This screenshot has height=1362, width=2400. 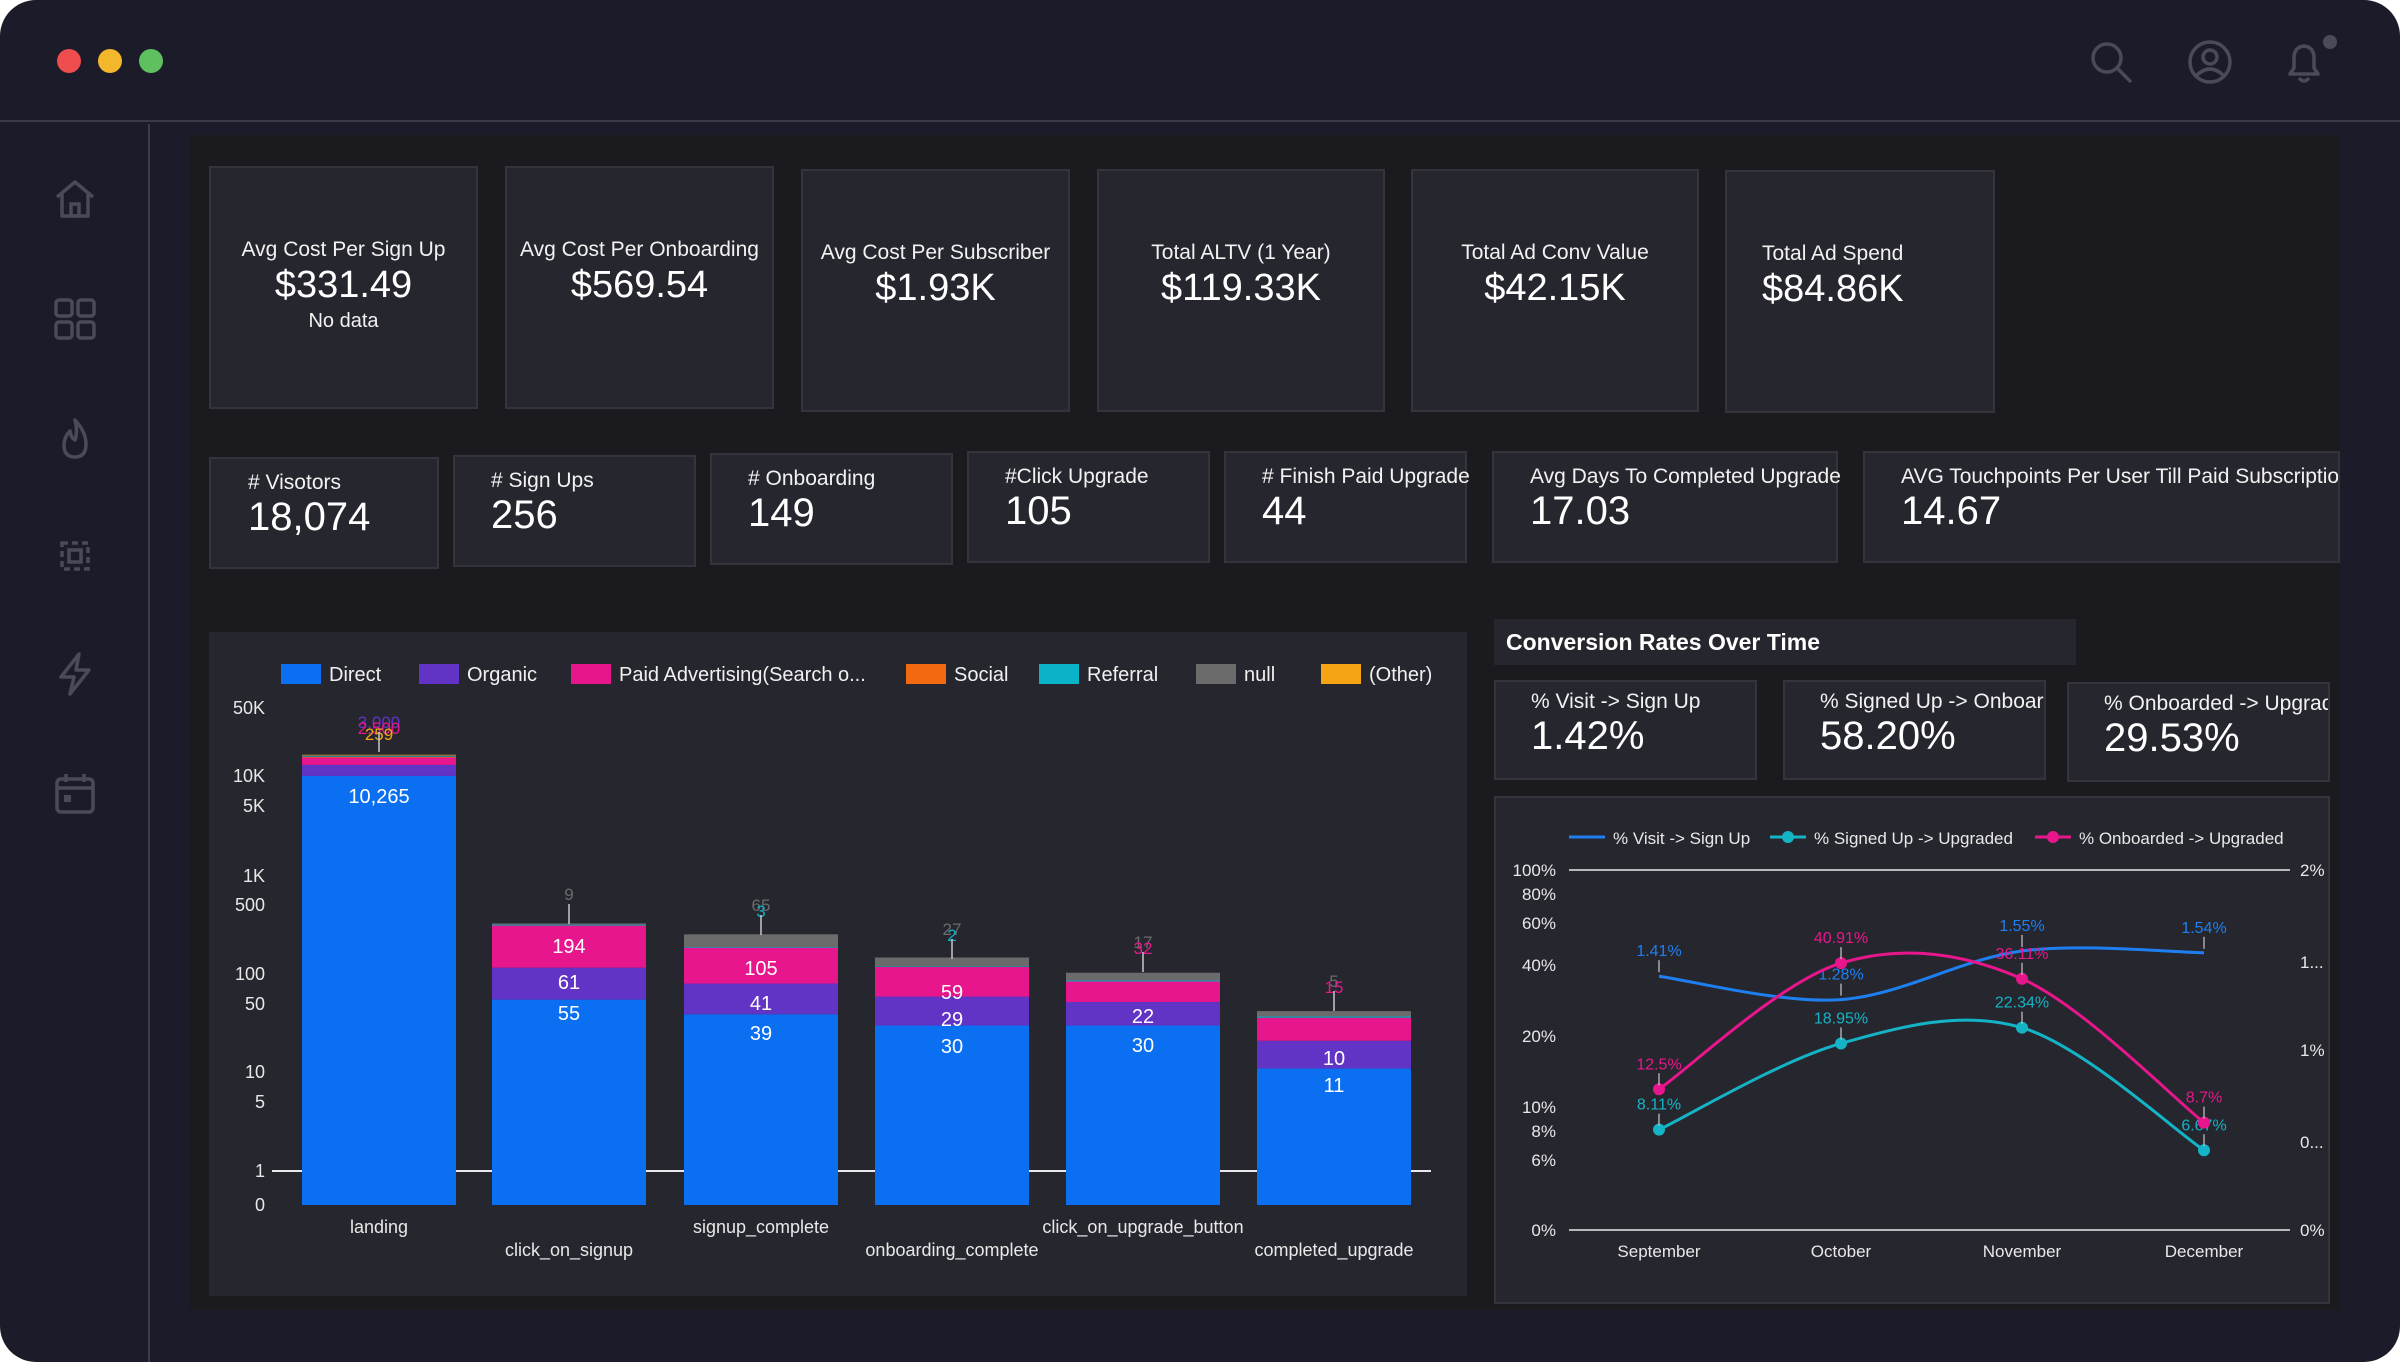 What do you see at coordinates (2210, 62) in the screenshot?
I see `user-icon` at bounding box center [2210, 62].